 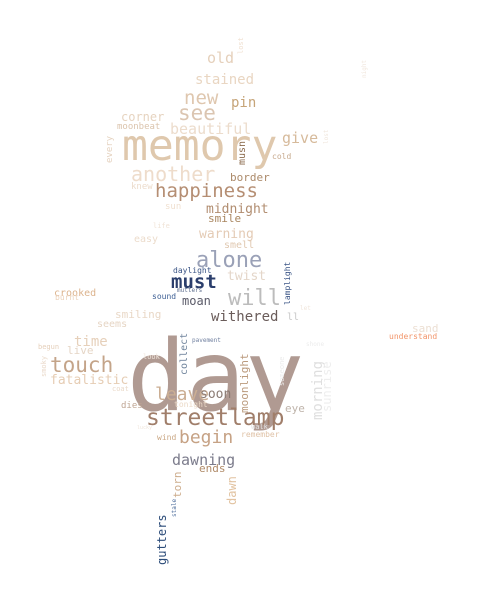 I want to click on word-ll: ll, so click(x=293, y=317).